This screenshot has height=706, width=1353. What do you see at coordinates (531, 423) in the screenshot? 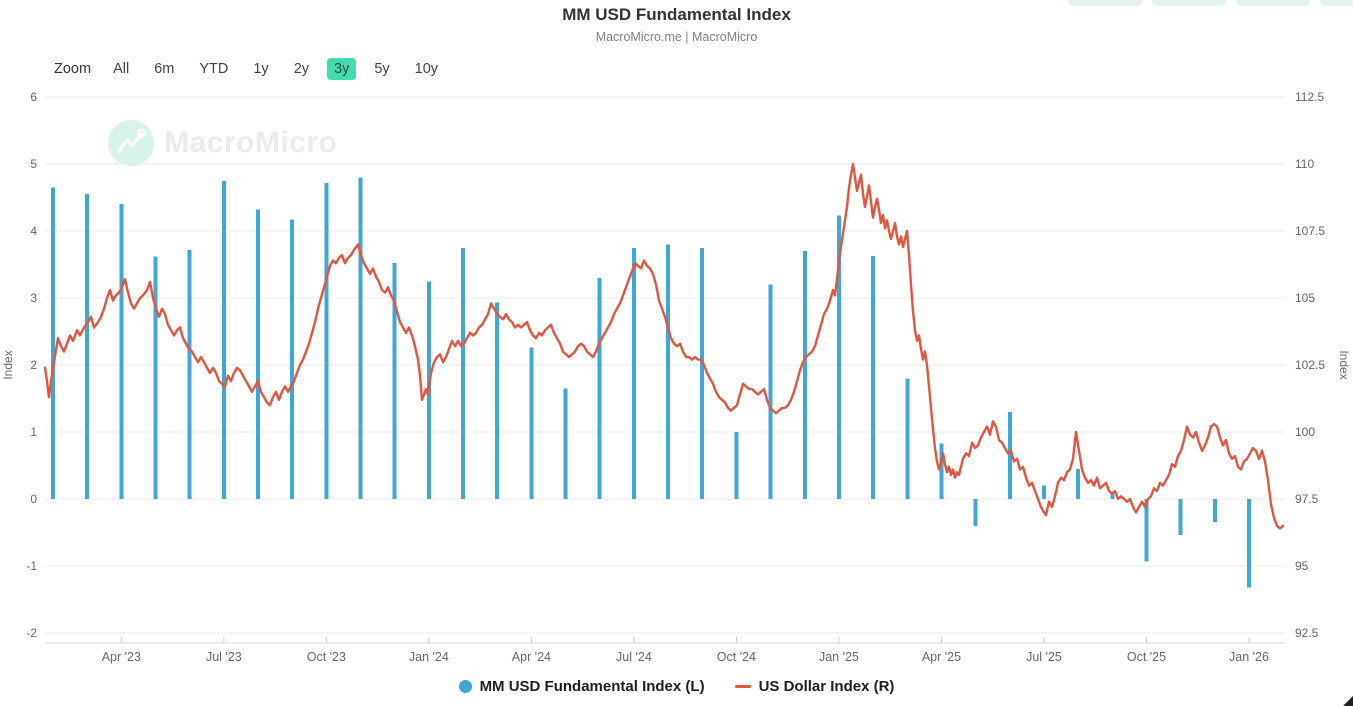
I see `bar-Apr24` at bounding box center [531, 423].